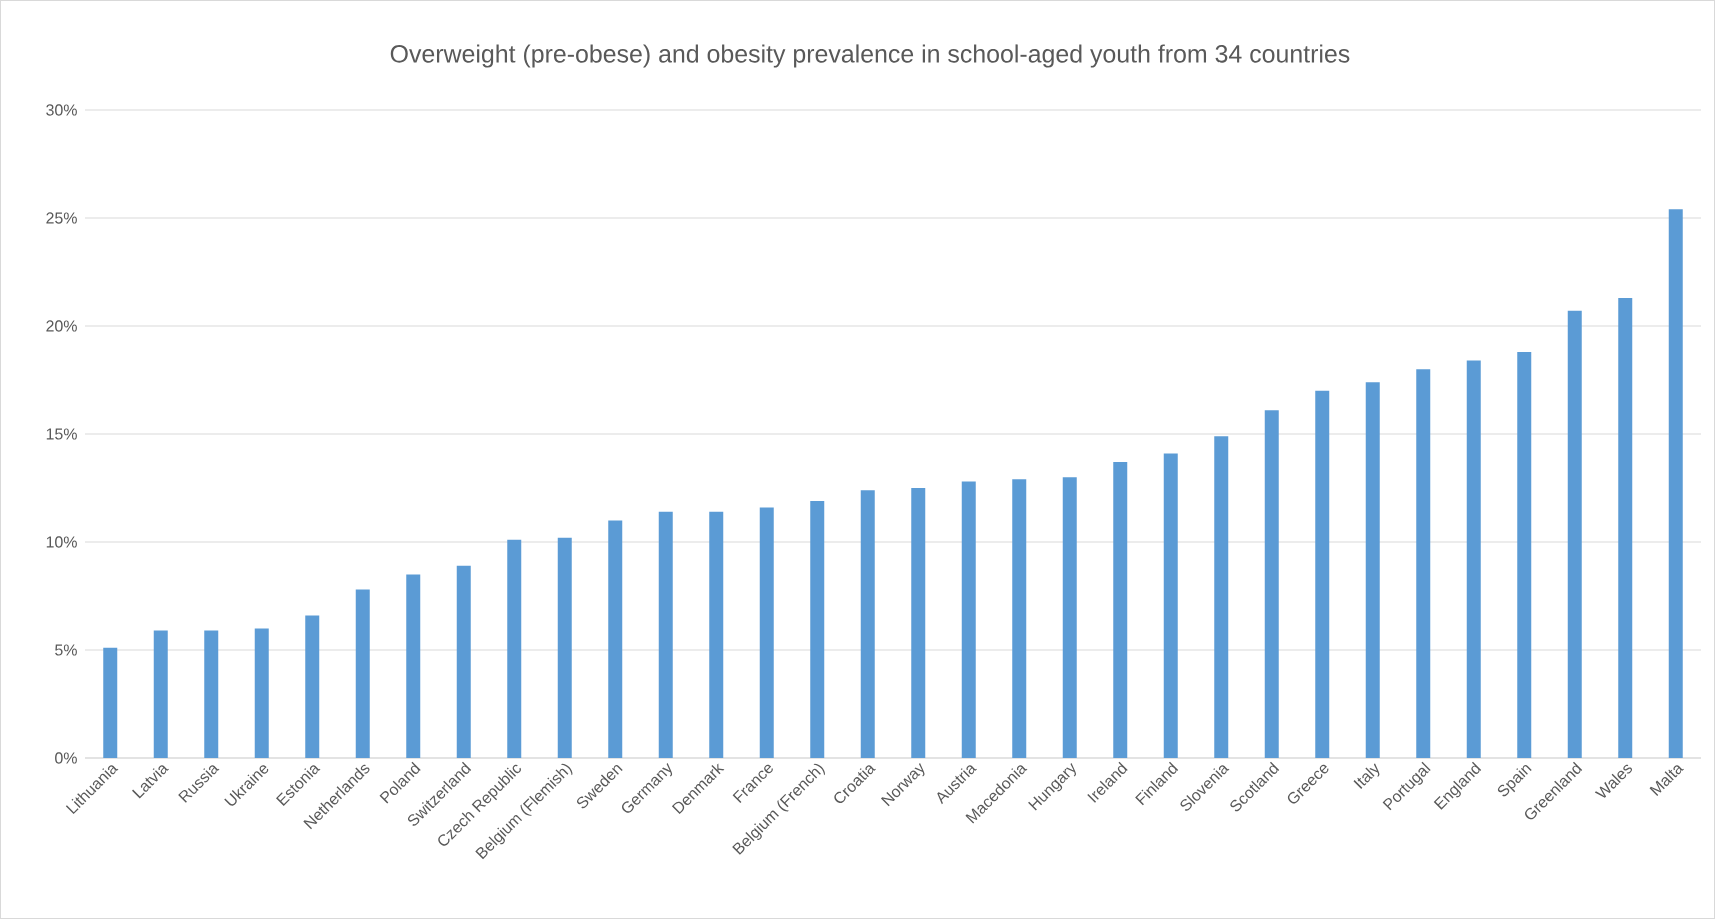 This screenshot has height=919, width=1715. I want to click on y-tick-label: 5%, so click(66, 650).